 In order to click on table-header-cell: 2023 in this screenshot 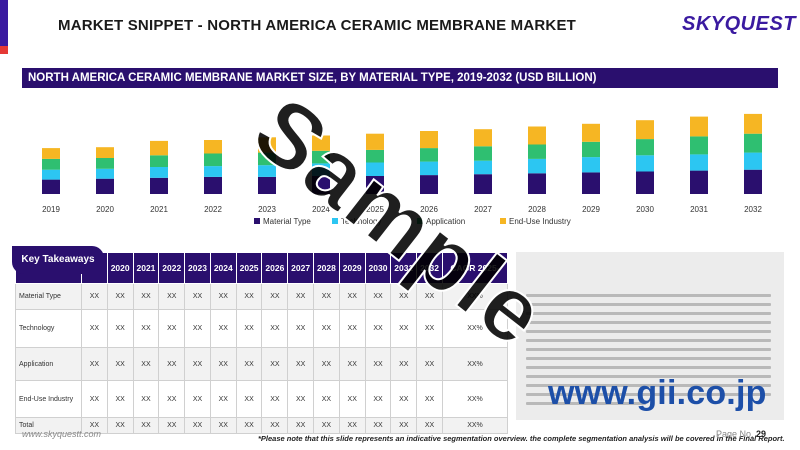, I will do `click(197, 268)`.